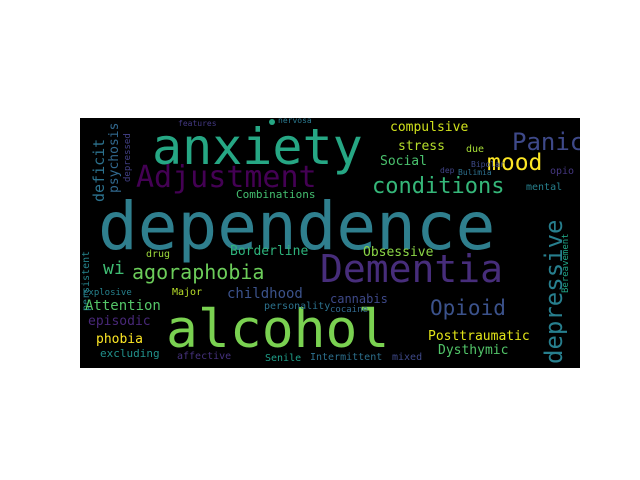 This screenshot has height=480, width=640. What do you see at coordinates (488, 164) in the screenshot?
I see `word-bipolar: Bipolar` at bounding box center [488, 164].